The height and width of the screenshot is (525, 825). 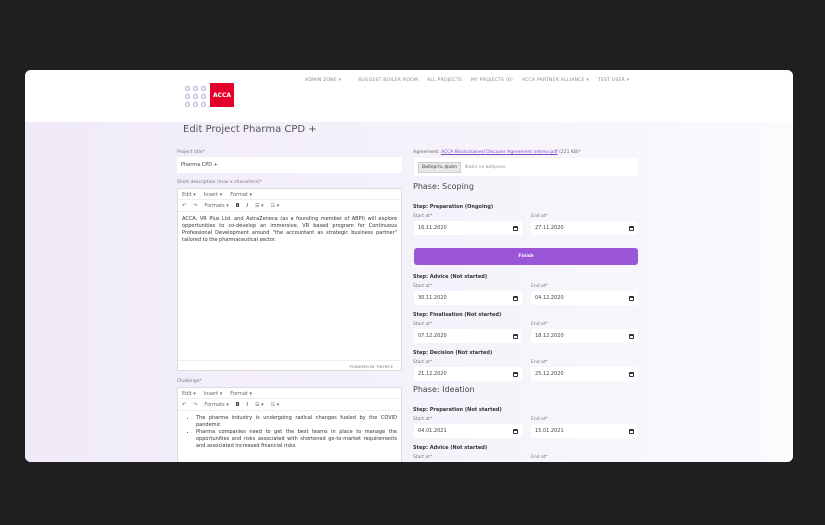 I want to click on no-file-text: Файл не вибрано, so click(x=485, y=167).